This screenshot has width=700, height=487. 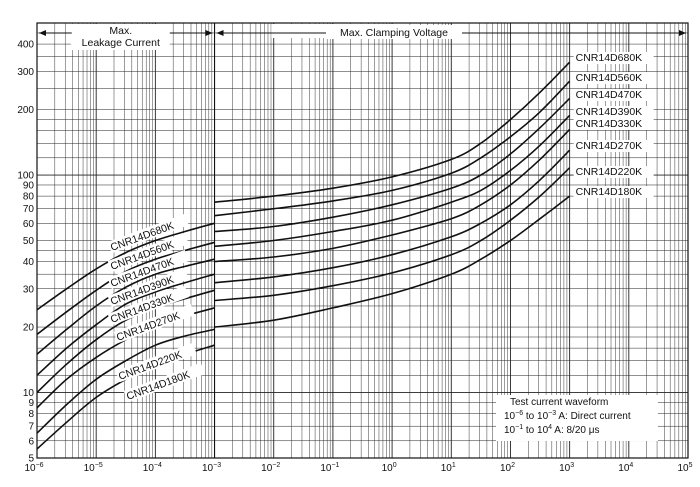 What do you see at coordinates (609, 124) in the screenshot?
I see `series-label: CNR14D330K` at bounding box center [609, 124].